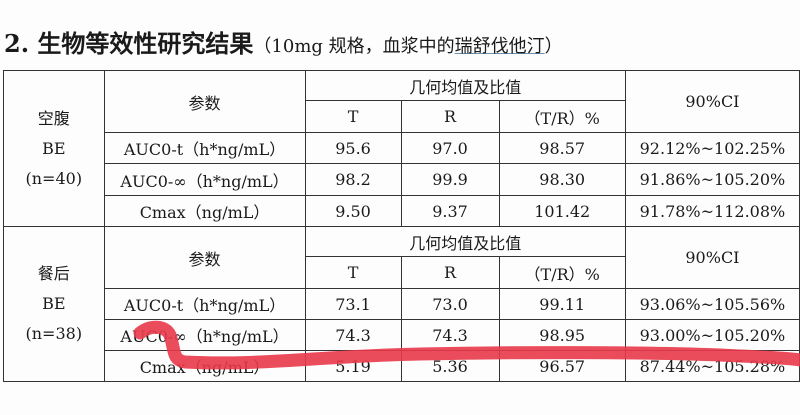 This screenshot has height=415, width=800. What do you see at coordinates (450, 366) in the screenshot?
I see `cell-r: 5.36` at bounding box center [450, 366].